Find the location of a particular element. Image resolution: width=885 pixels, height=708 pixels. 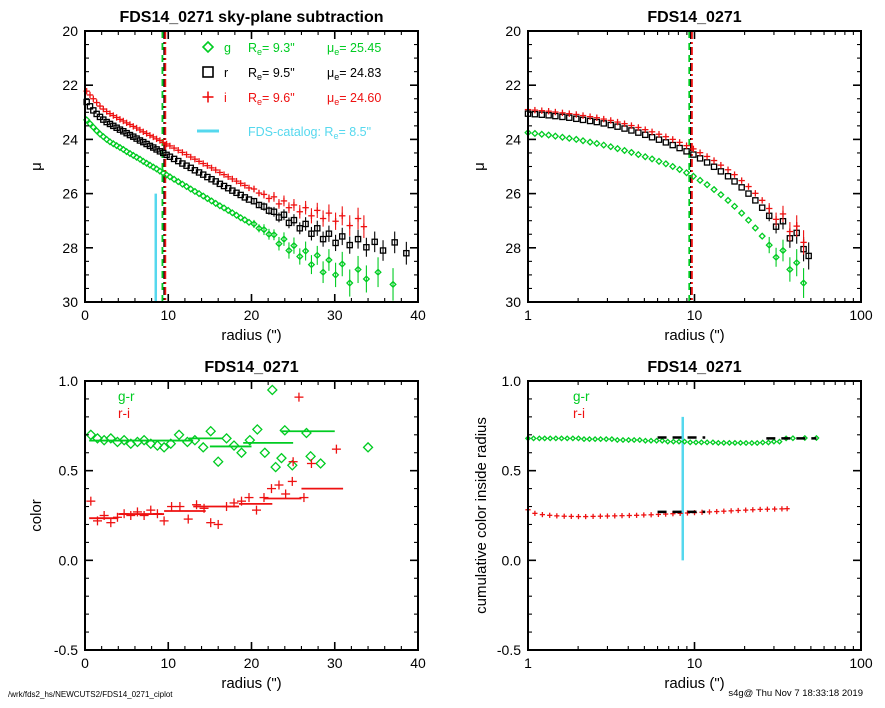

panel-color-profile-legend: g-r r-i is located at coordinates (126, 405).